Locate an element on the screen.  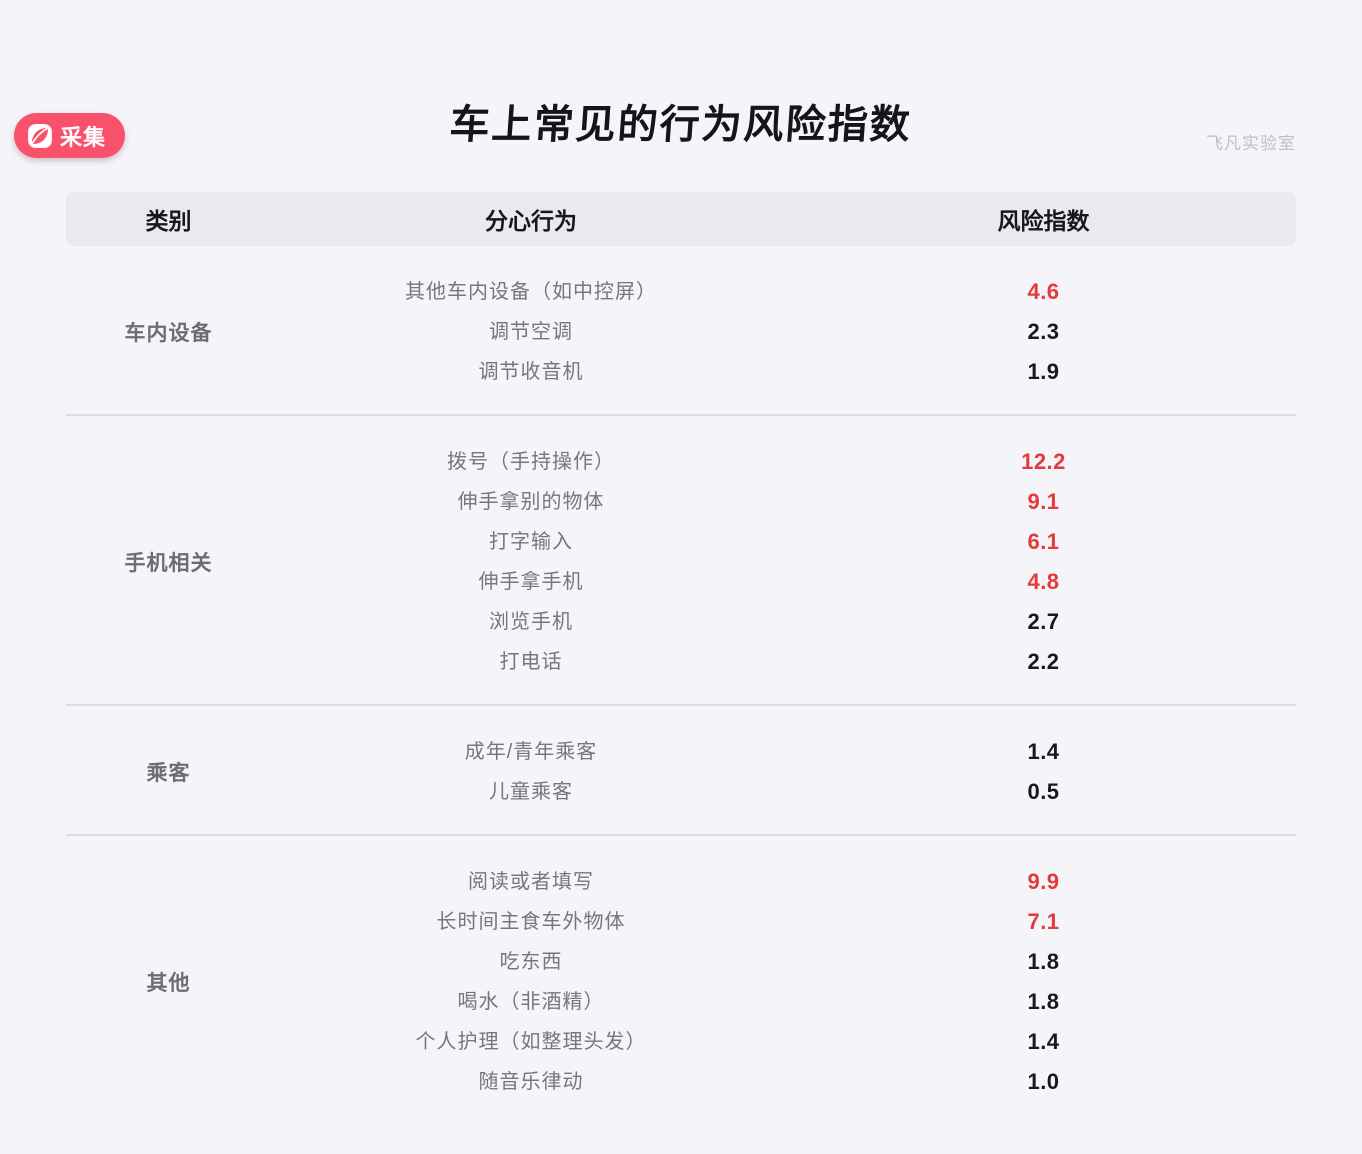
behavior-label: 打字输入 is located at coordinates (531, 542).